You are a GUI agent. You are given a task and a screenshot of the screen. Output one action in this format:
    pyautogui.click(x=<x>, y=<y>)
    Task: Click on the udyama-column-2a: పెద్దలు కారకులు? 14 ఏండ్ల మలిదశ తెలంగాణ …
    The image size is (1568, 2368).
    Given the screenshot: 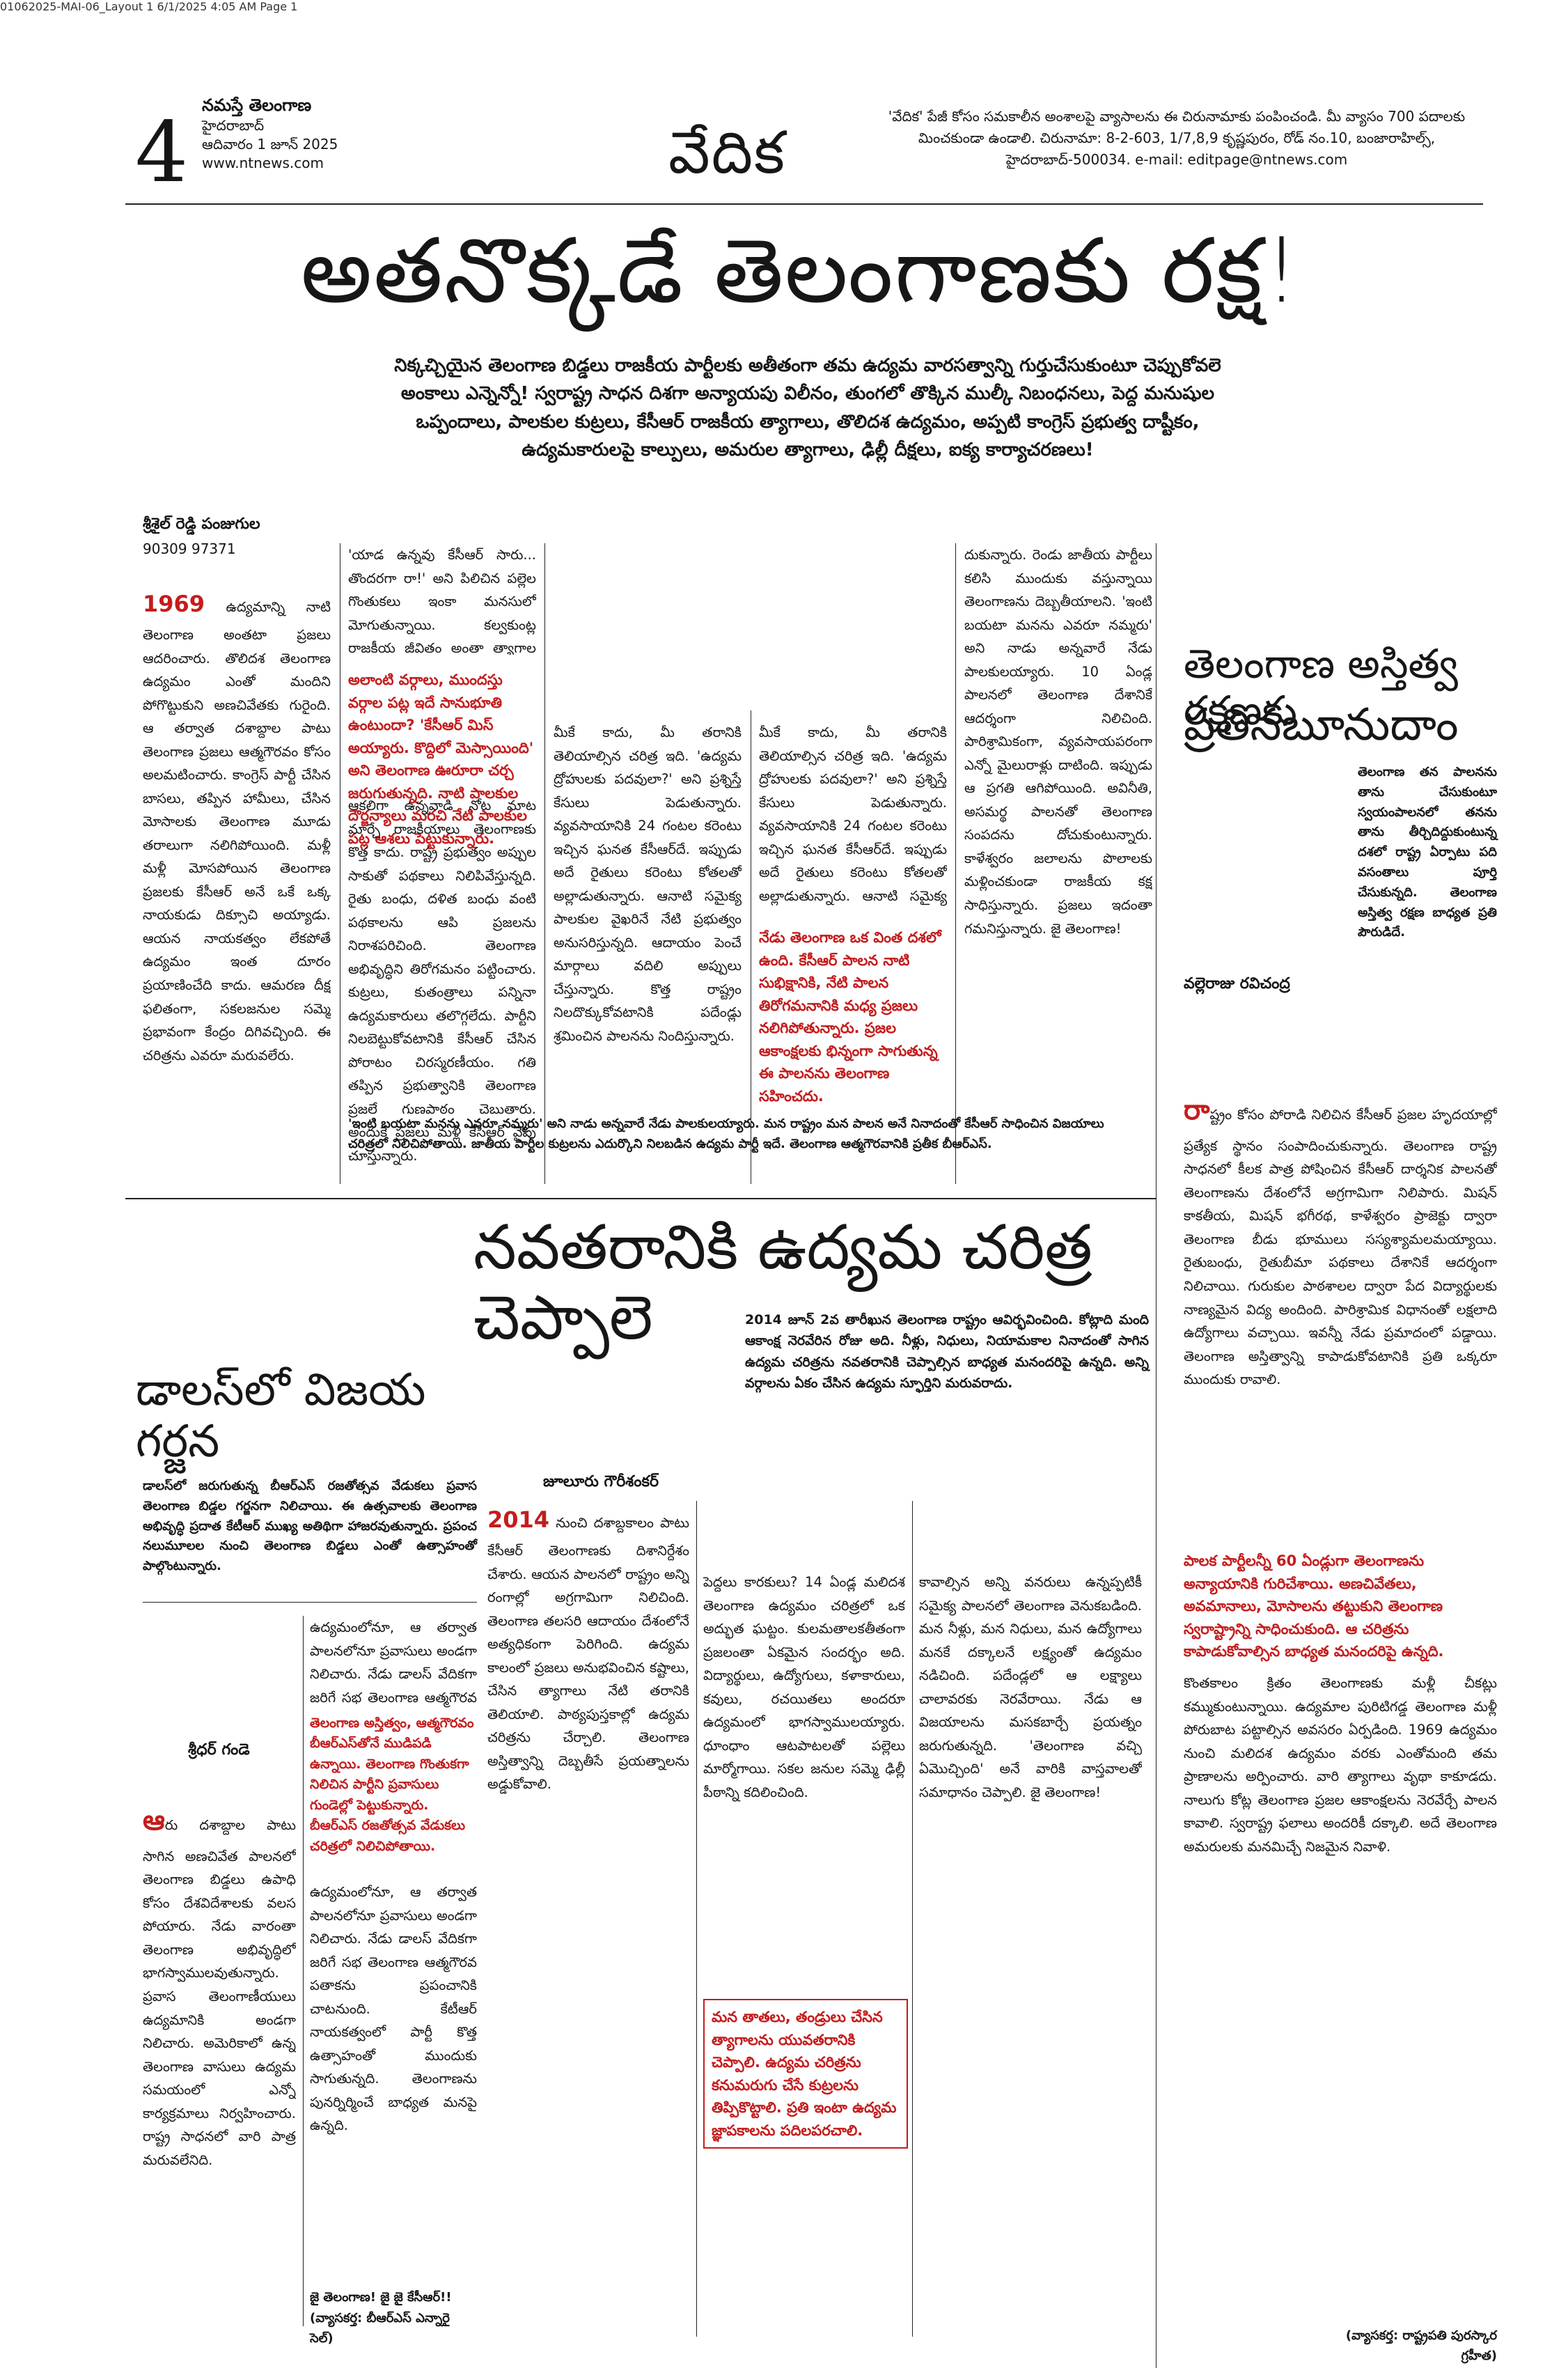 What is the action you would take?
    pyautogui.click(x=804, y=1779)
    